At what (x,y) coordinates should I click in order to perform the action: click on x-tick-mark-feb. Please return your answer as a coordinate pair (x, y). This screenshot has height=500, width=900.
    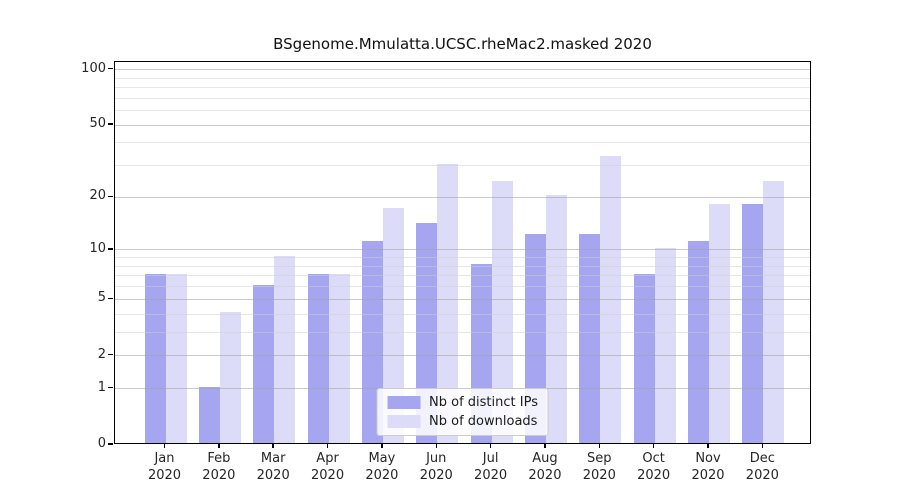
    Looking at the image, I should click on (219, 446).